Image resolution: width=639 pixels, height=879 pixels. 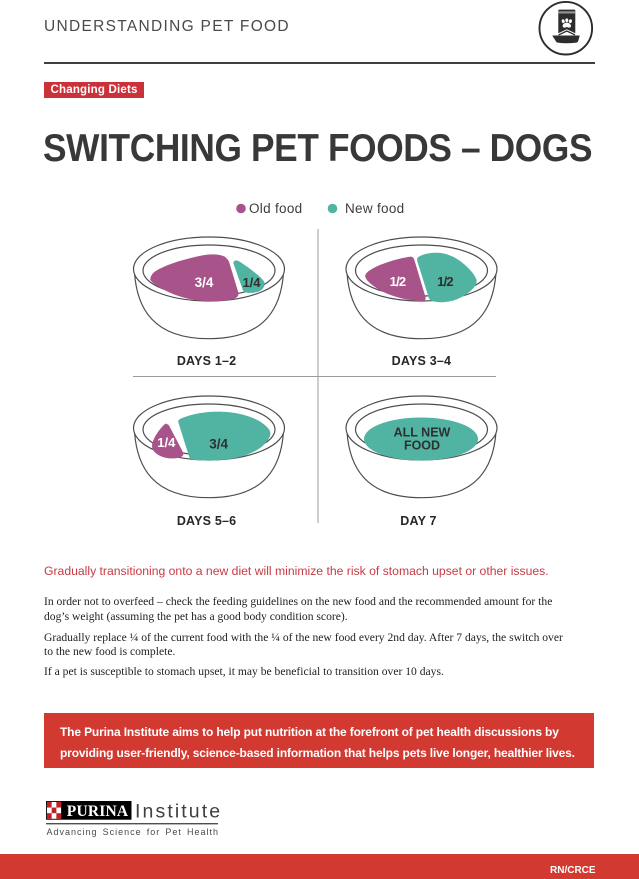 I want to click on svg-text: DAYS 3–4, so click(x=422, y=361).